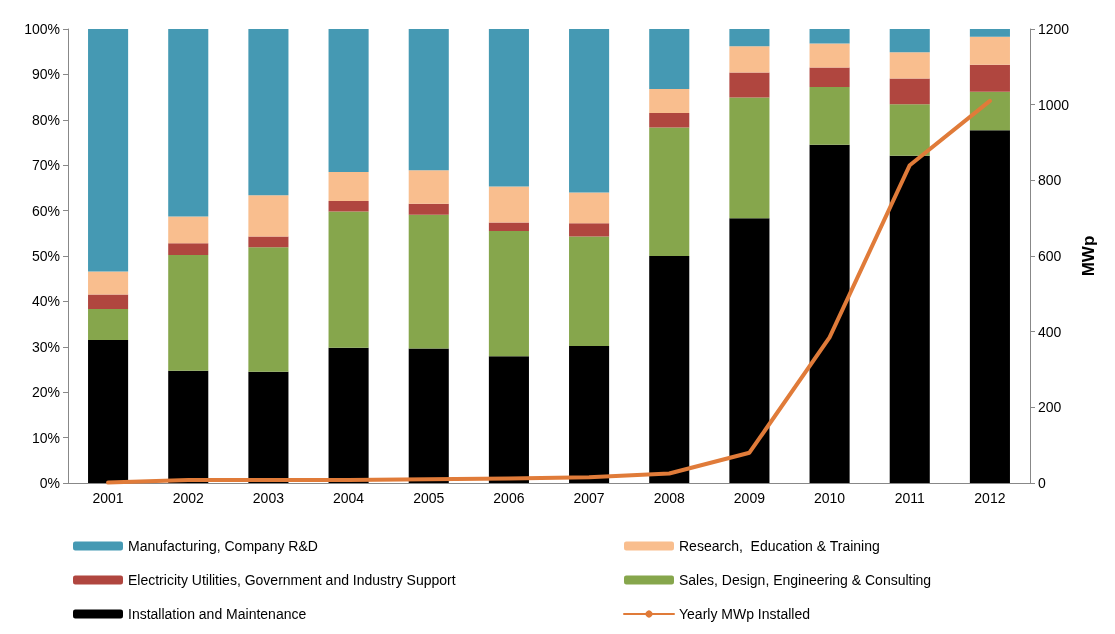  Describe the element at coordinates (779, 546) in the screenshot. I see `legend-label: Research, Education & Training` at that location.